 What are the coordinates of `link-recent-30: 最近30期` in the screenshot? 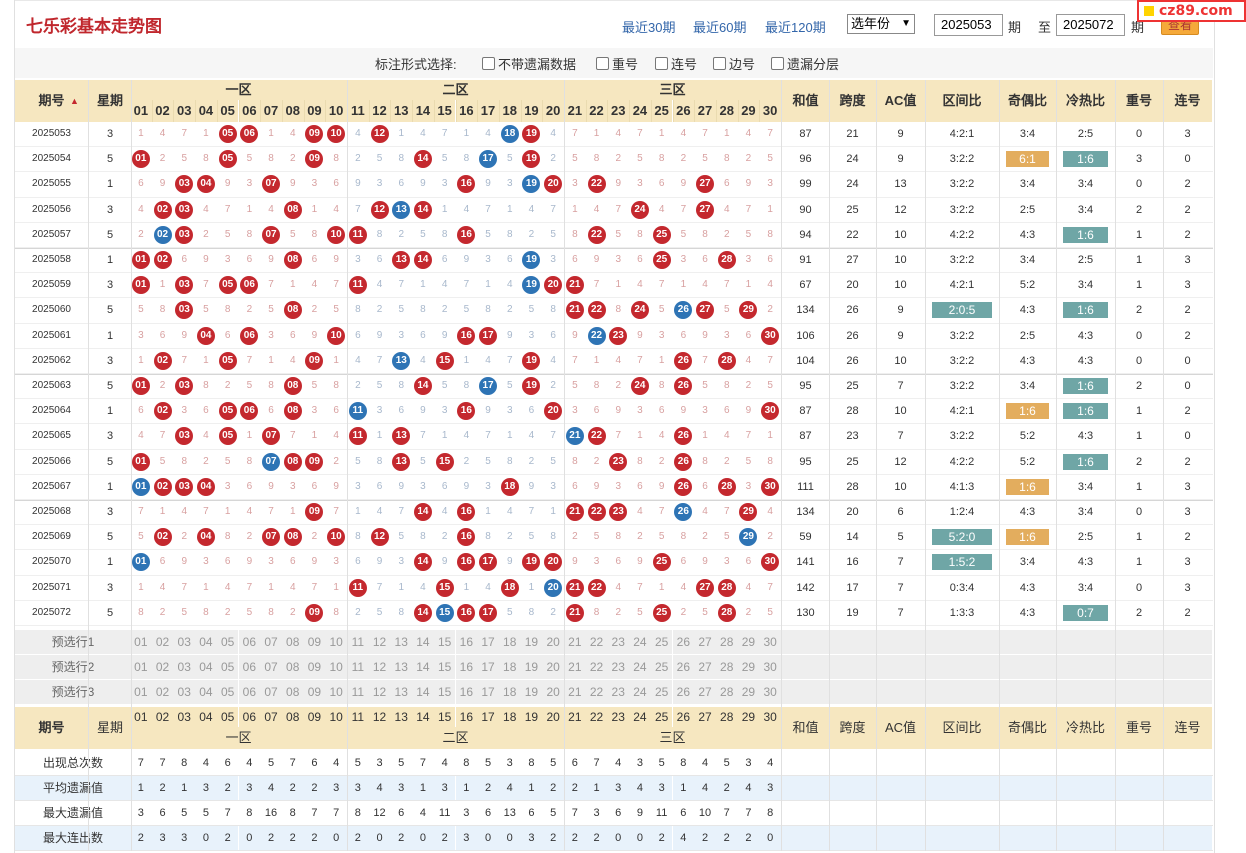 It's located at (649, 27).